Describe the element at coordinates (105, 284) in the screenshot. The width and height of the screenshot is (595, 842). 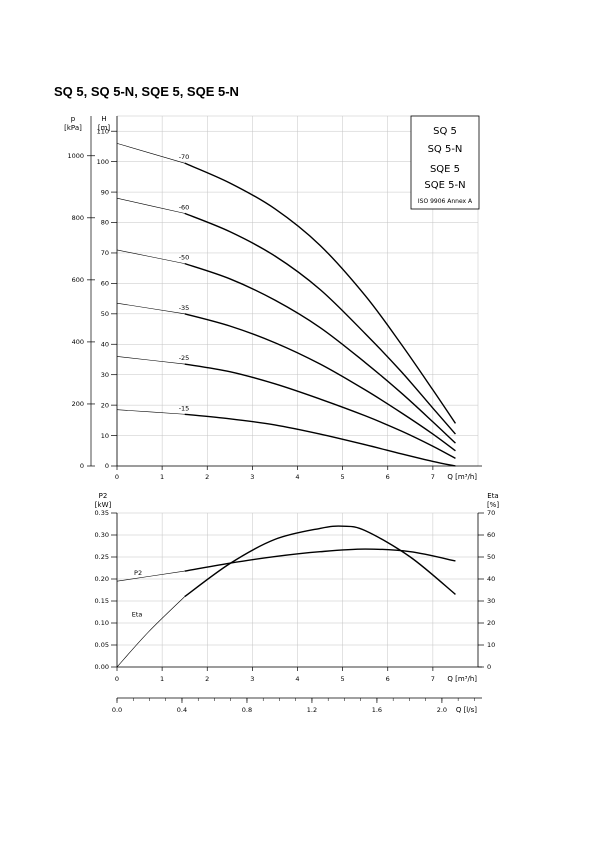
I see `h-tick-label: 60` at that location.